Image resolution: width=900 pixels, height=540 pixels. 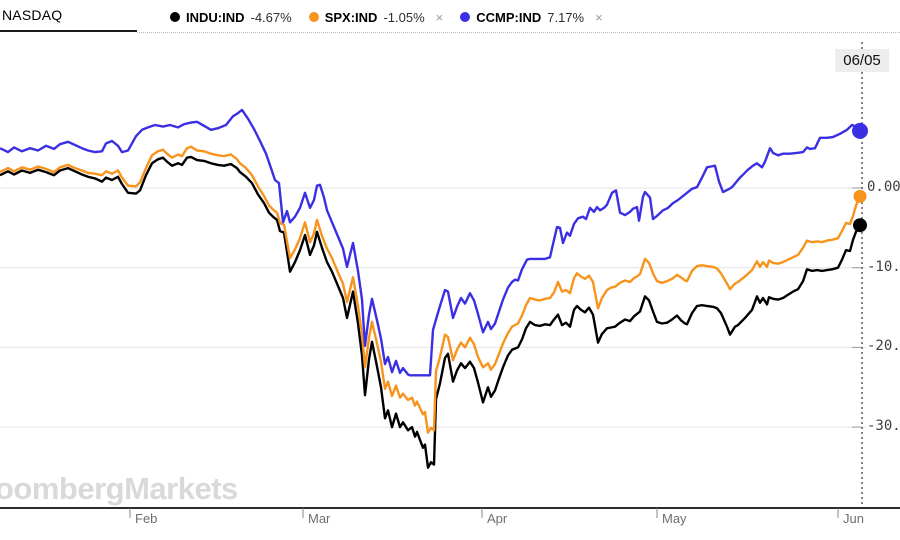 I want to click on legend-series-name: SPX:IND, so click(x=351, y=17).